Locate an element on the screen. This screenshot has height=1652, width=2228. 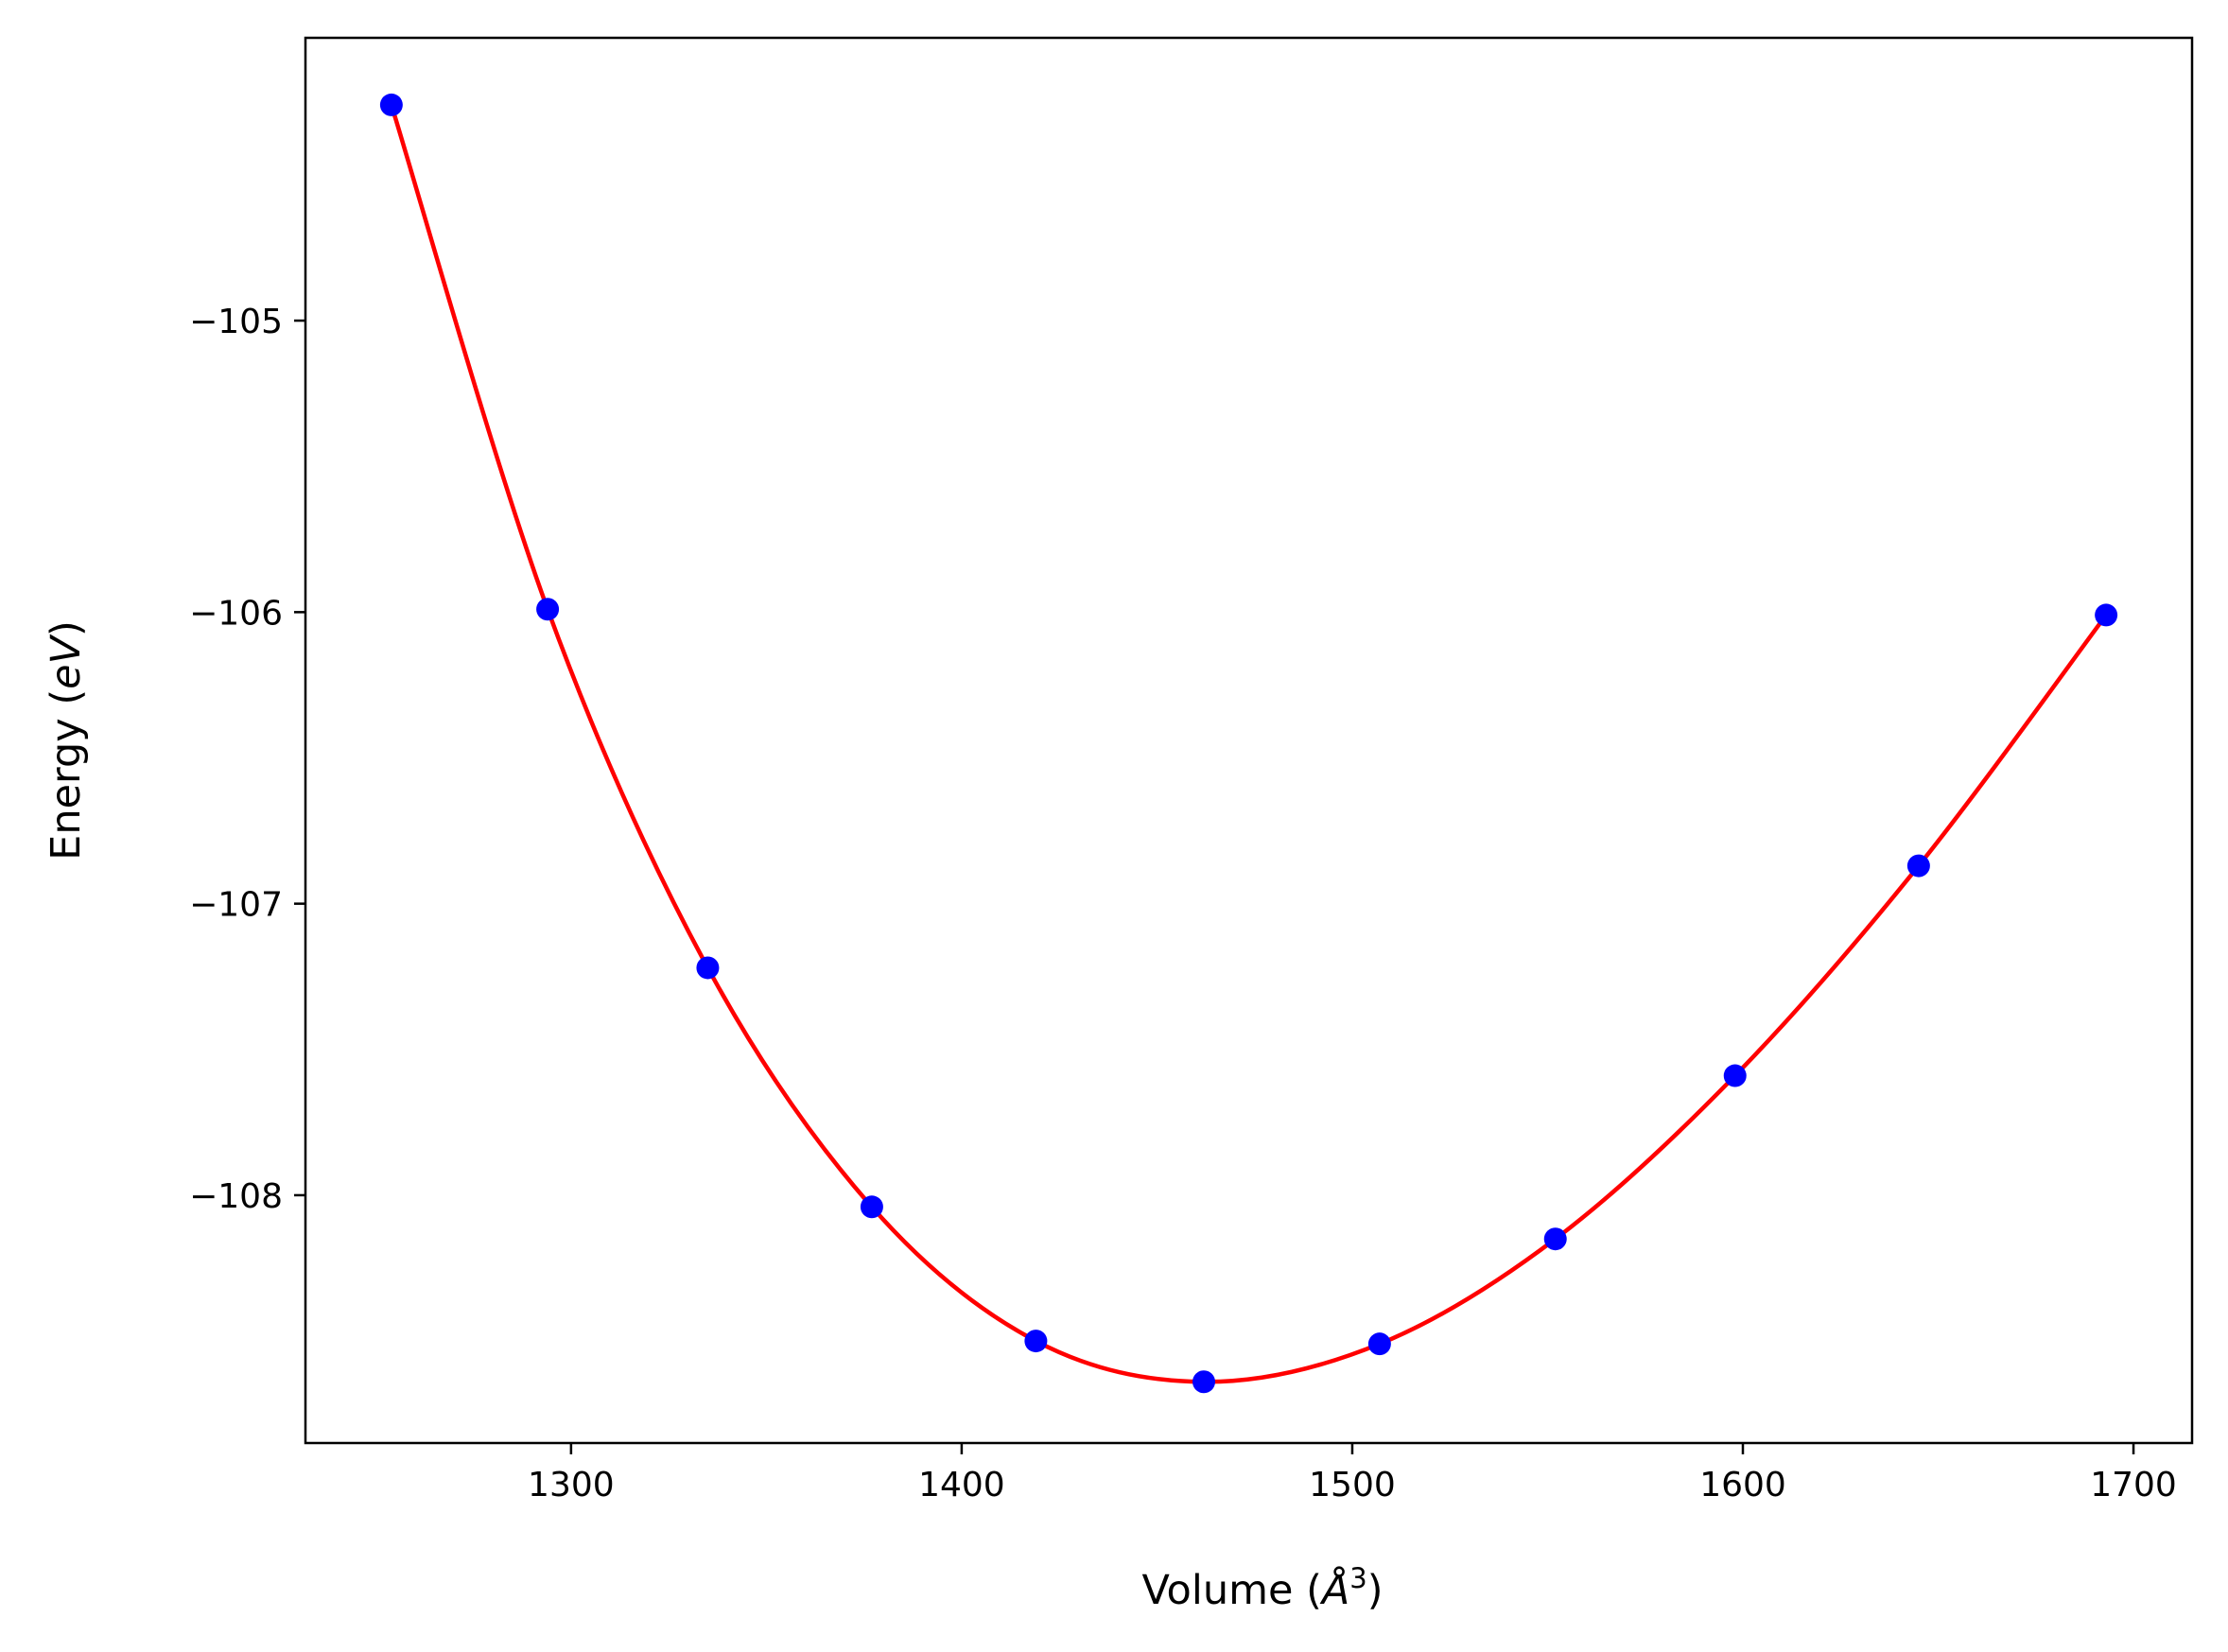
y-axis-label: Energy (eV) is located at coordinates (66, 741).